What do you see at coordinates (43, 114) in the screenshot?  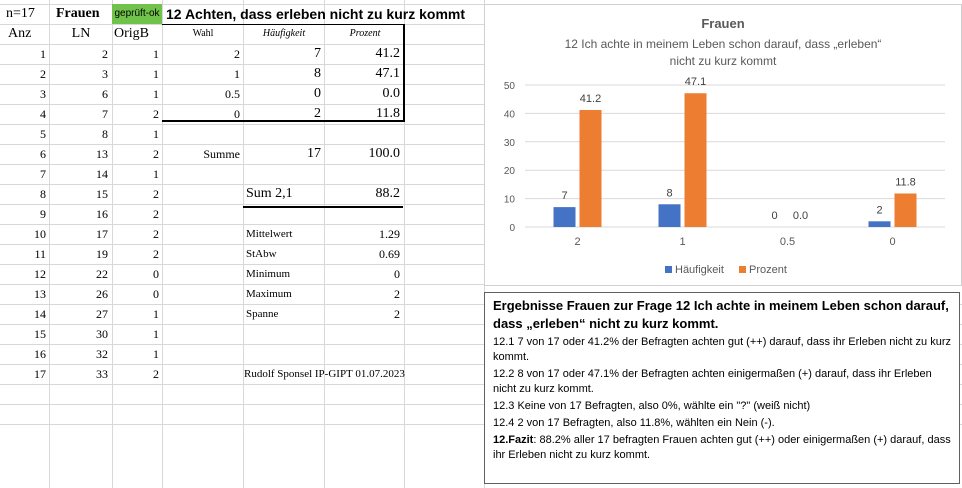 I see `table-row-anz: 4` at bounding box center [43, 114].